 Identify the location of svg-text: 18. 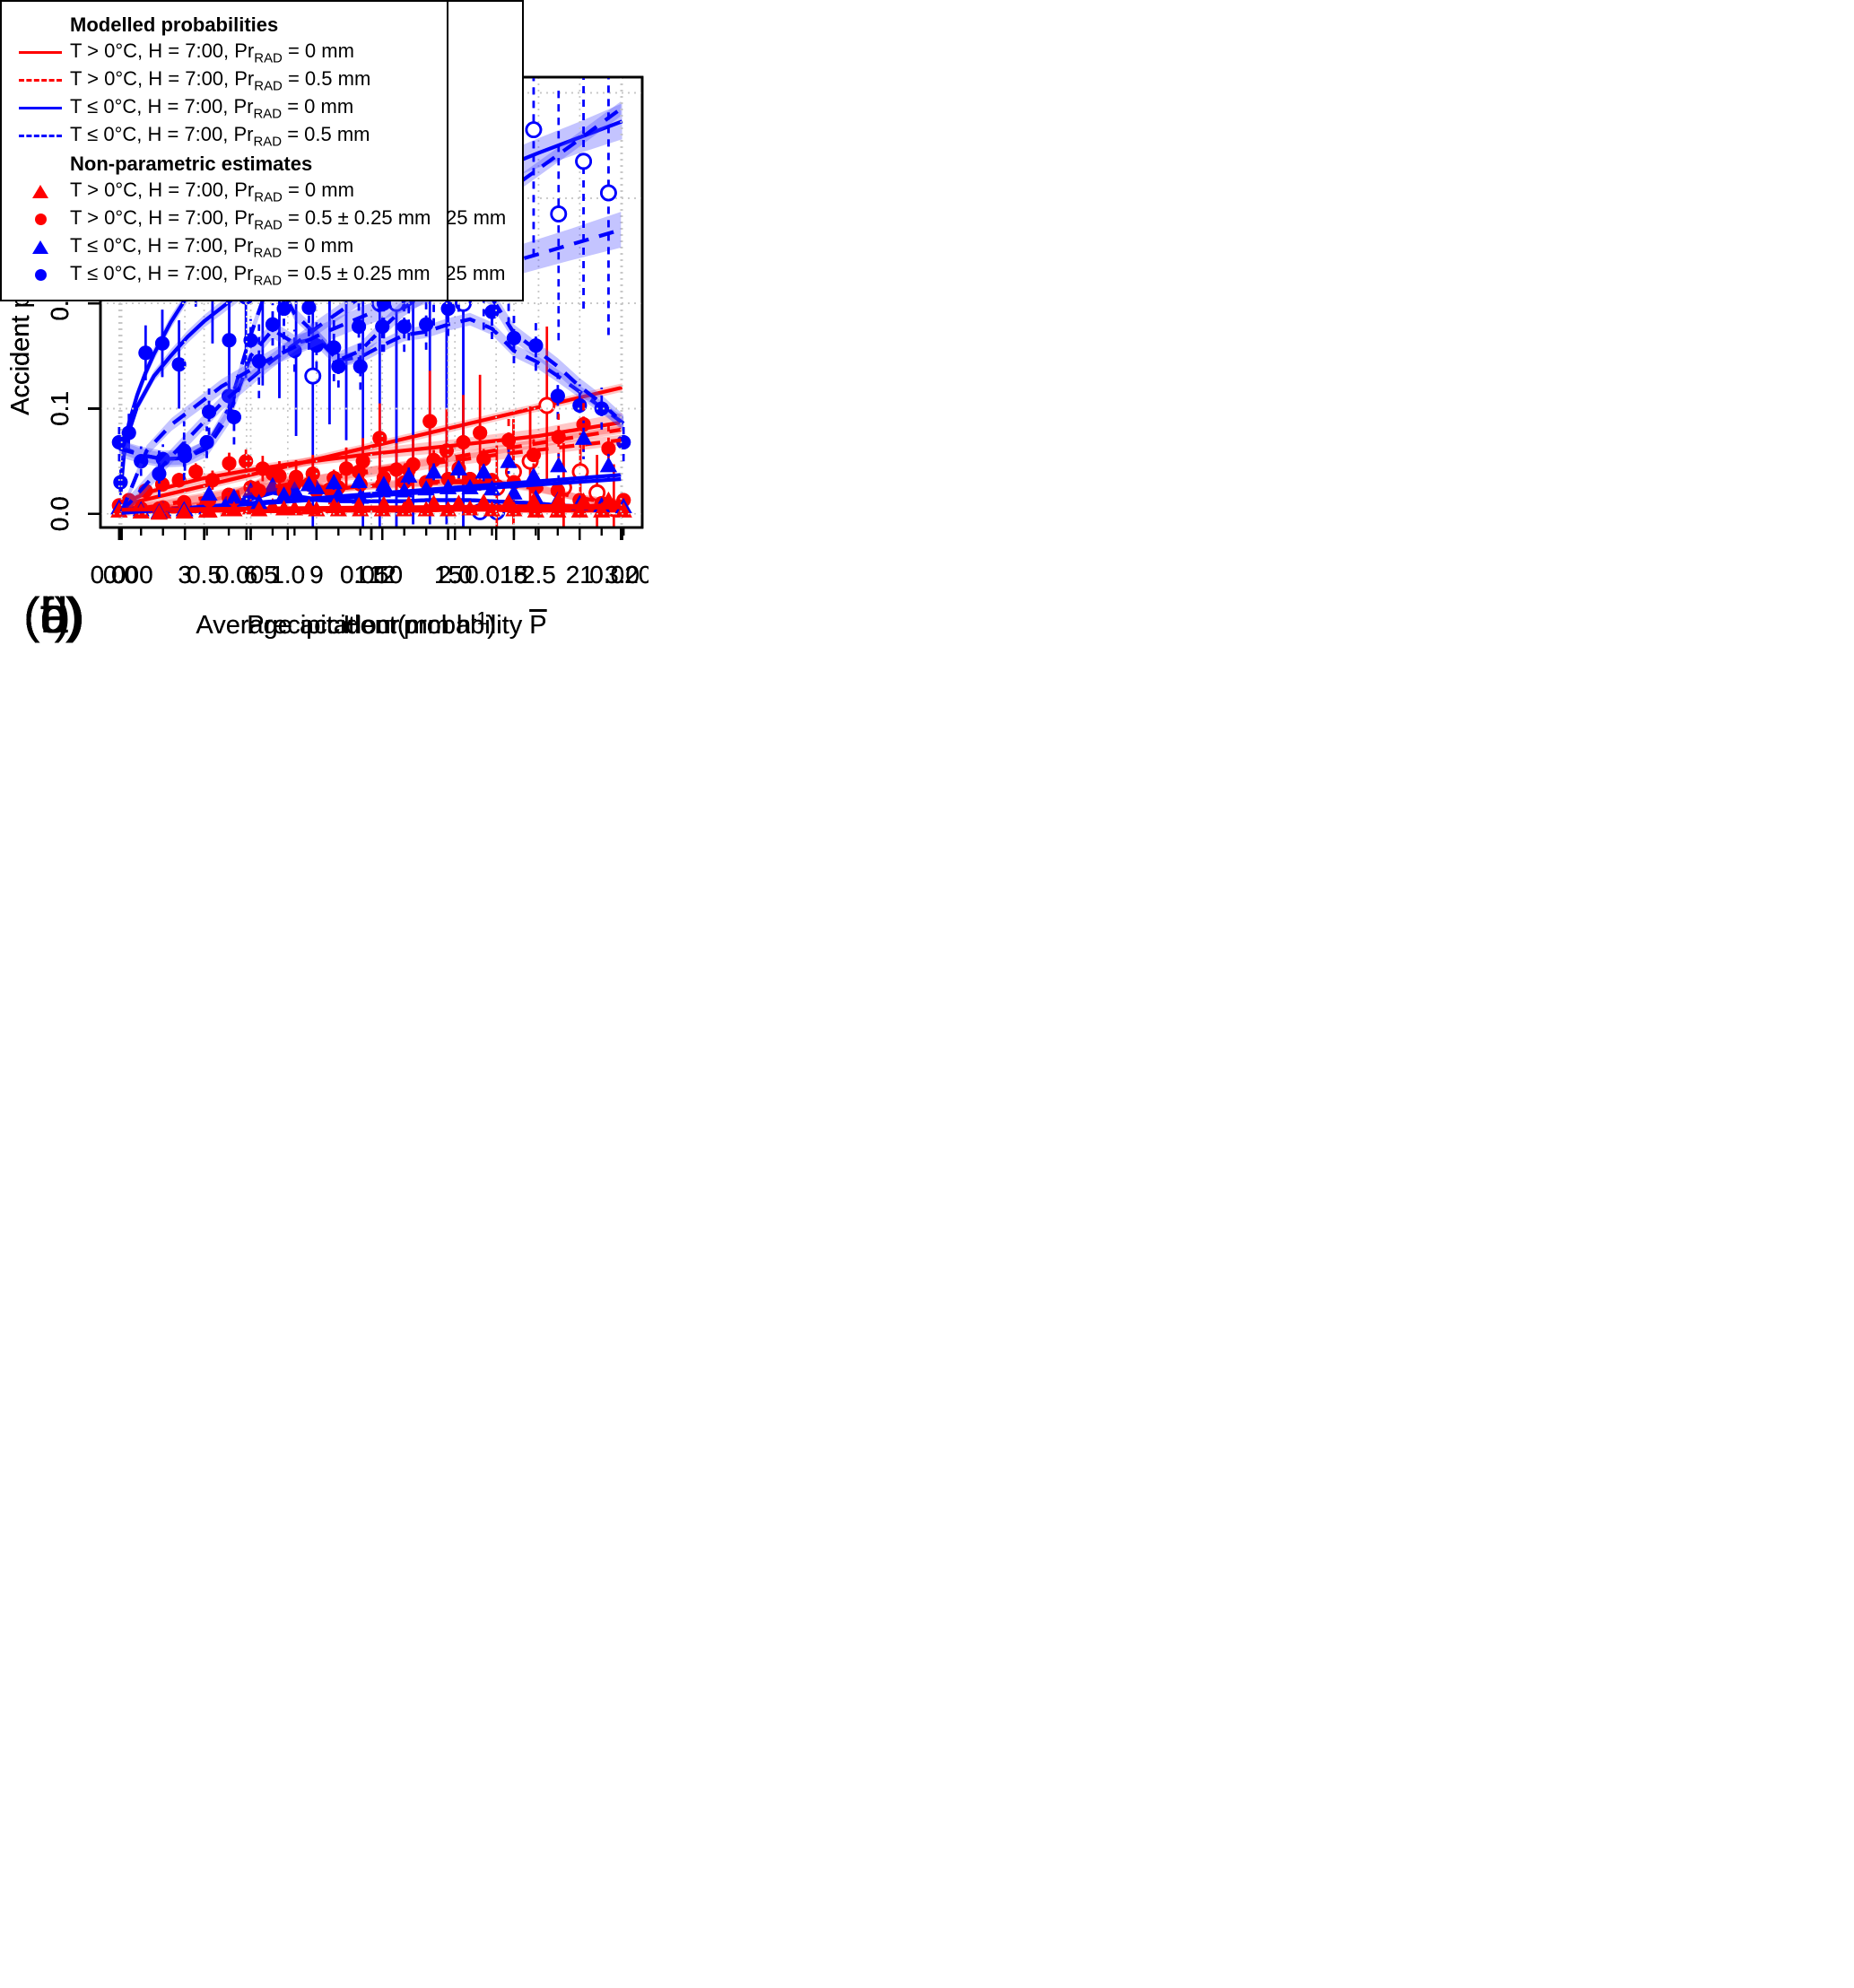
(513, 575).